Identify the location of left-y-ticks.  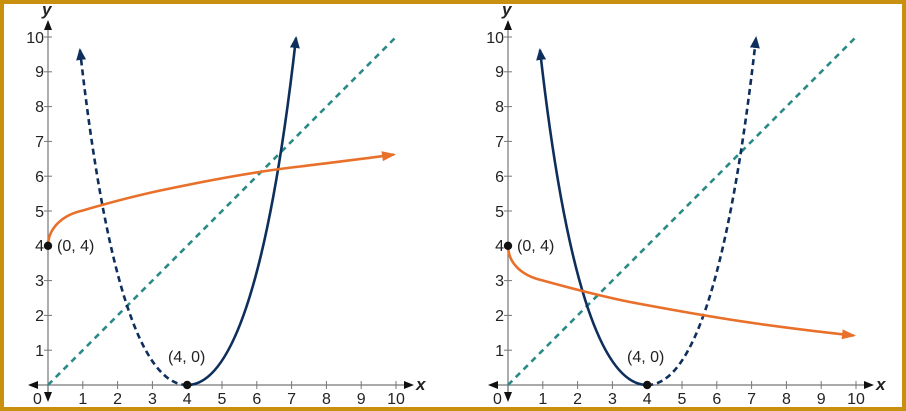
(48, 193).